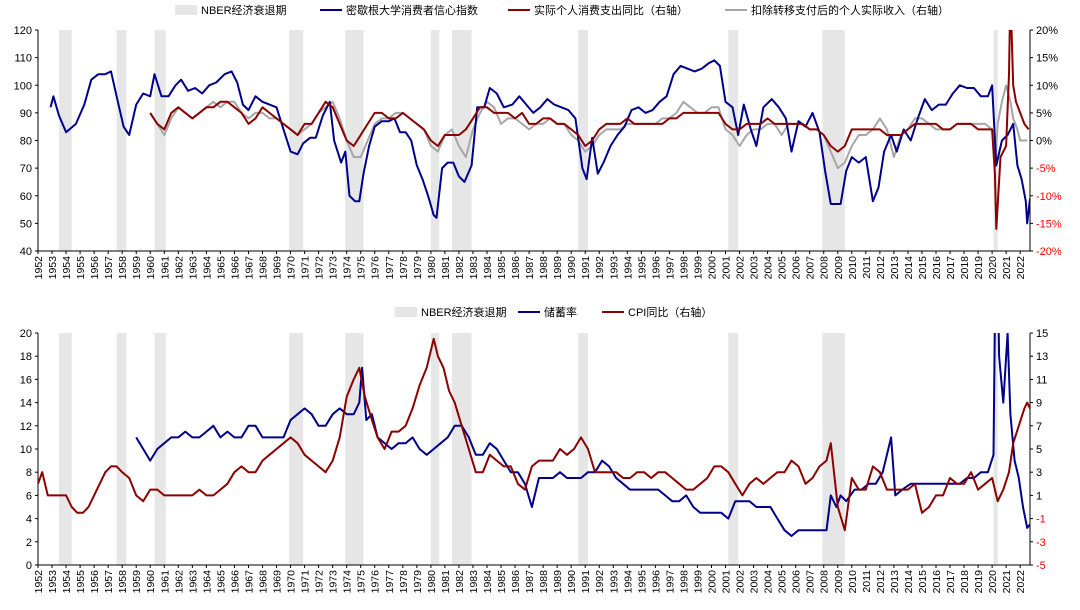 Image resolution: width=1080 pixels, height=610 pixels. What do you see at coordinates (1042, 357) in the screenshot?
I see `right-tick-label: 13` at bounding box center [1042, 357].